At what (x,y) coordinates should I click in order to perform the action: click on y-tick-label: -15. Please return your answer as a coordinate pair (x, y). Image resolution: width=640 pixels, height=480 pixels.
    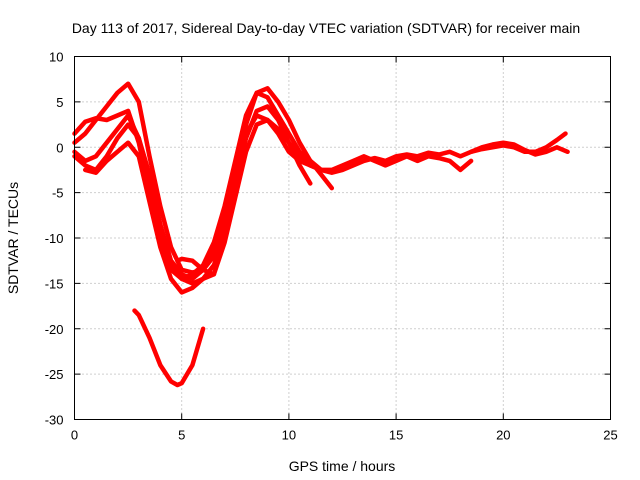
    Looking at the image, I should click on (54, 283).